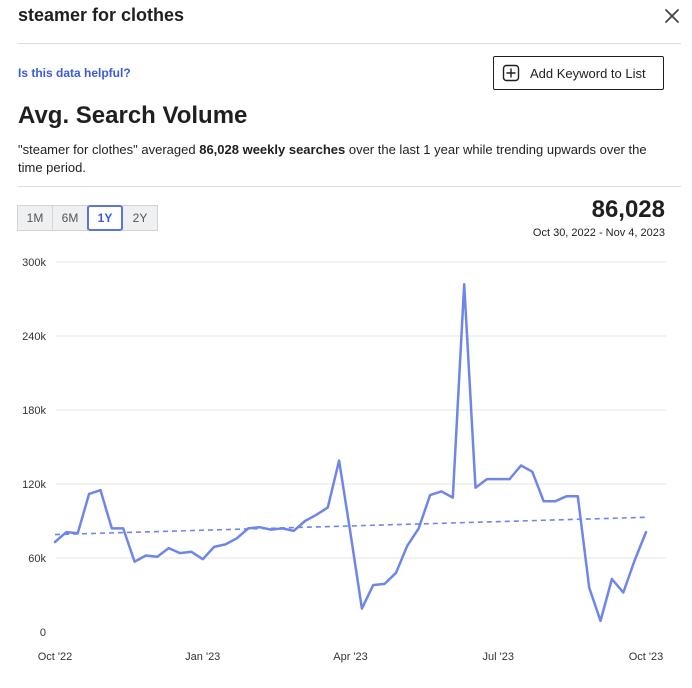 This screenshot has width=692, height=688. What do you see at coordinates (70, 218) in the screenshot?
I see `range-6m-button: 6M` at bounding box center [70, 218].